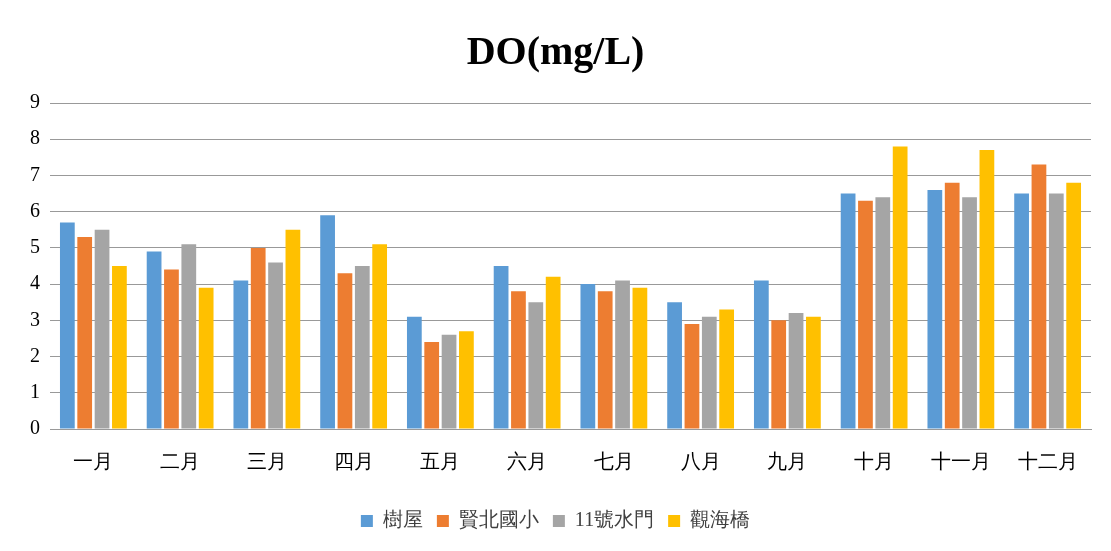 The width and height of the screenshot is (1111, 551). Describe the element at coordinates (614, 519) in the screenshot. I see `legend-label: 11號水門` at that location.